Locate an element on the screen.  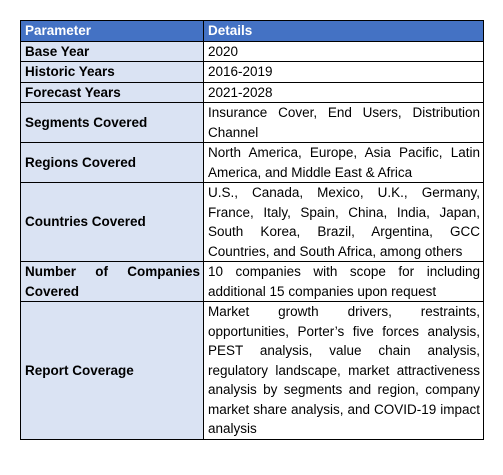
table-row-base-year: Base Year 2020 is located at coordinates (252, 51).